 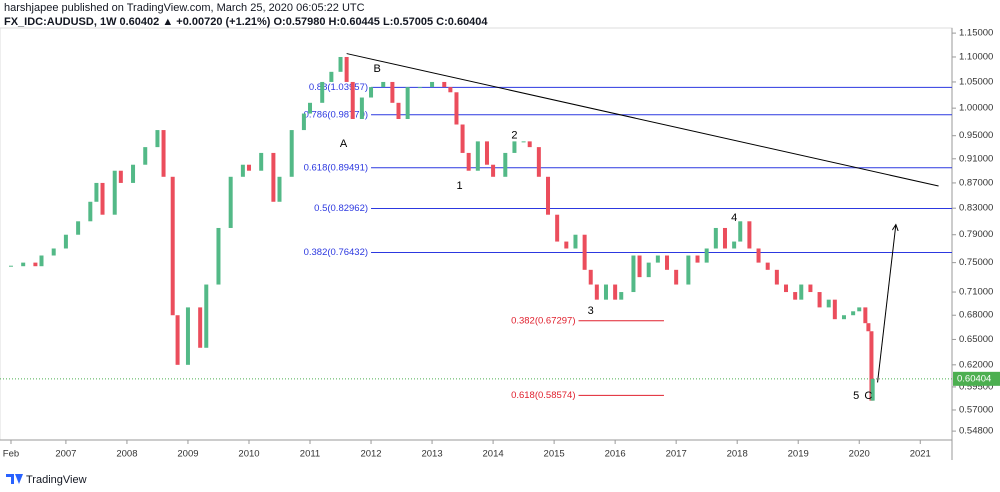 What do you see at coordinates (248, 454) in the screenshot?
I see `x-tick-label: 2010` at bounding box center [248, 454].